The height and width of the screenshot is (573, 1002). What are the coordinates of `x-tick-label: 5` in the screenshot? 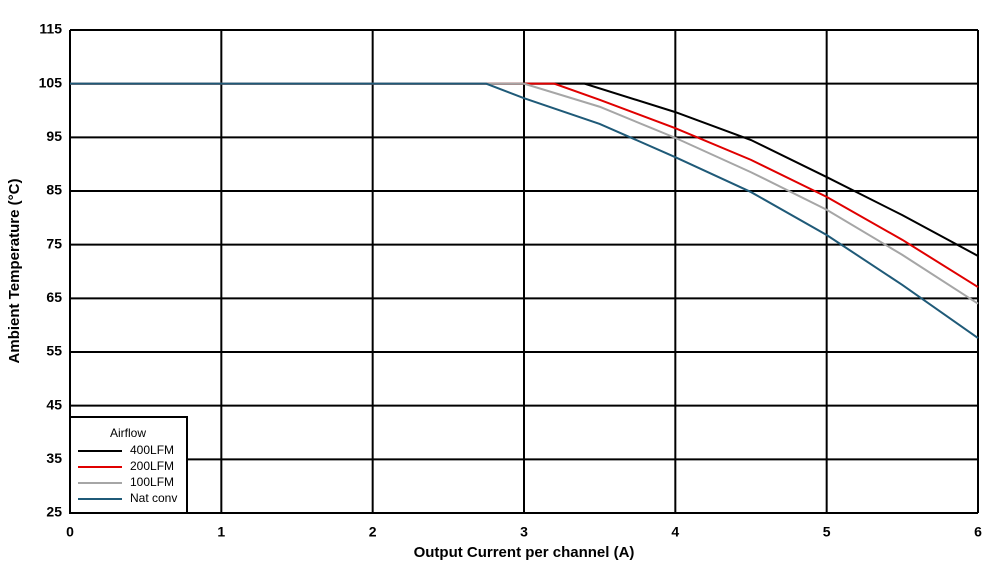 It's located at (827, 532).